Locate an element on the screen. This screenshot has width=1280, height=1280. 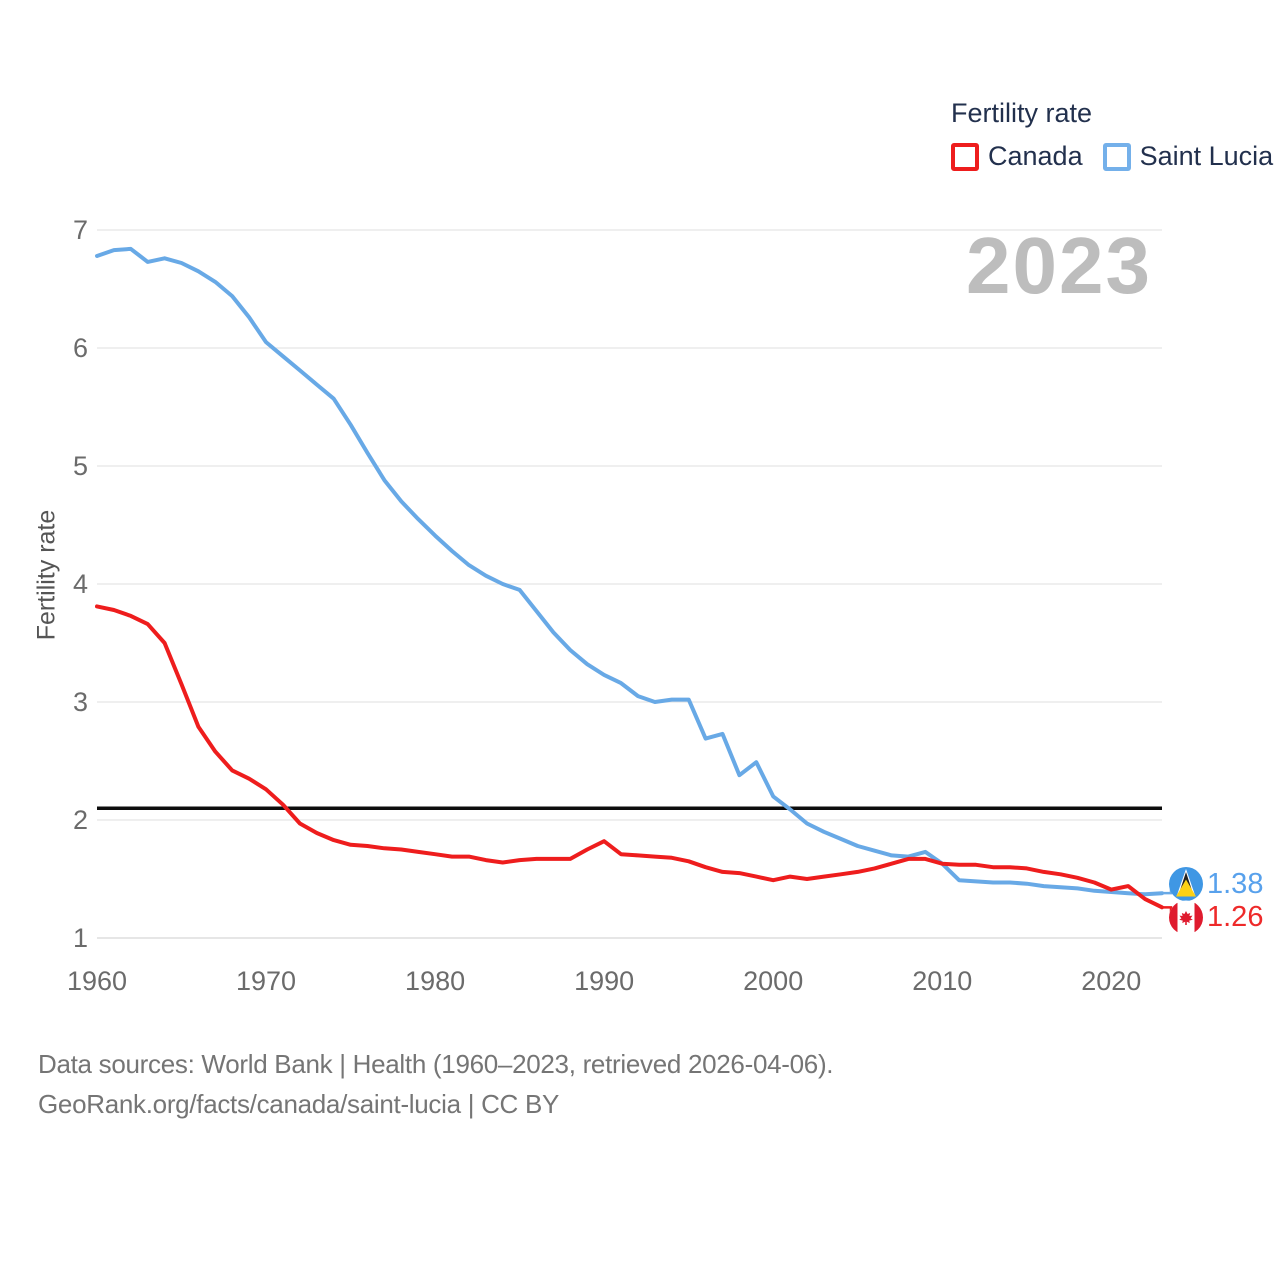
legend-item-saint-lucia: Saint Lucia is located at coordinates (1188, 156).